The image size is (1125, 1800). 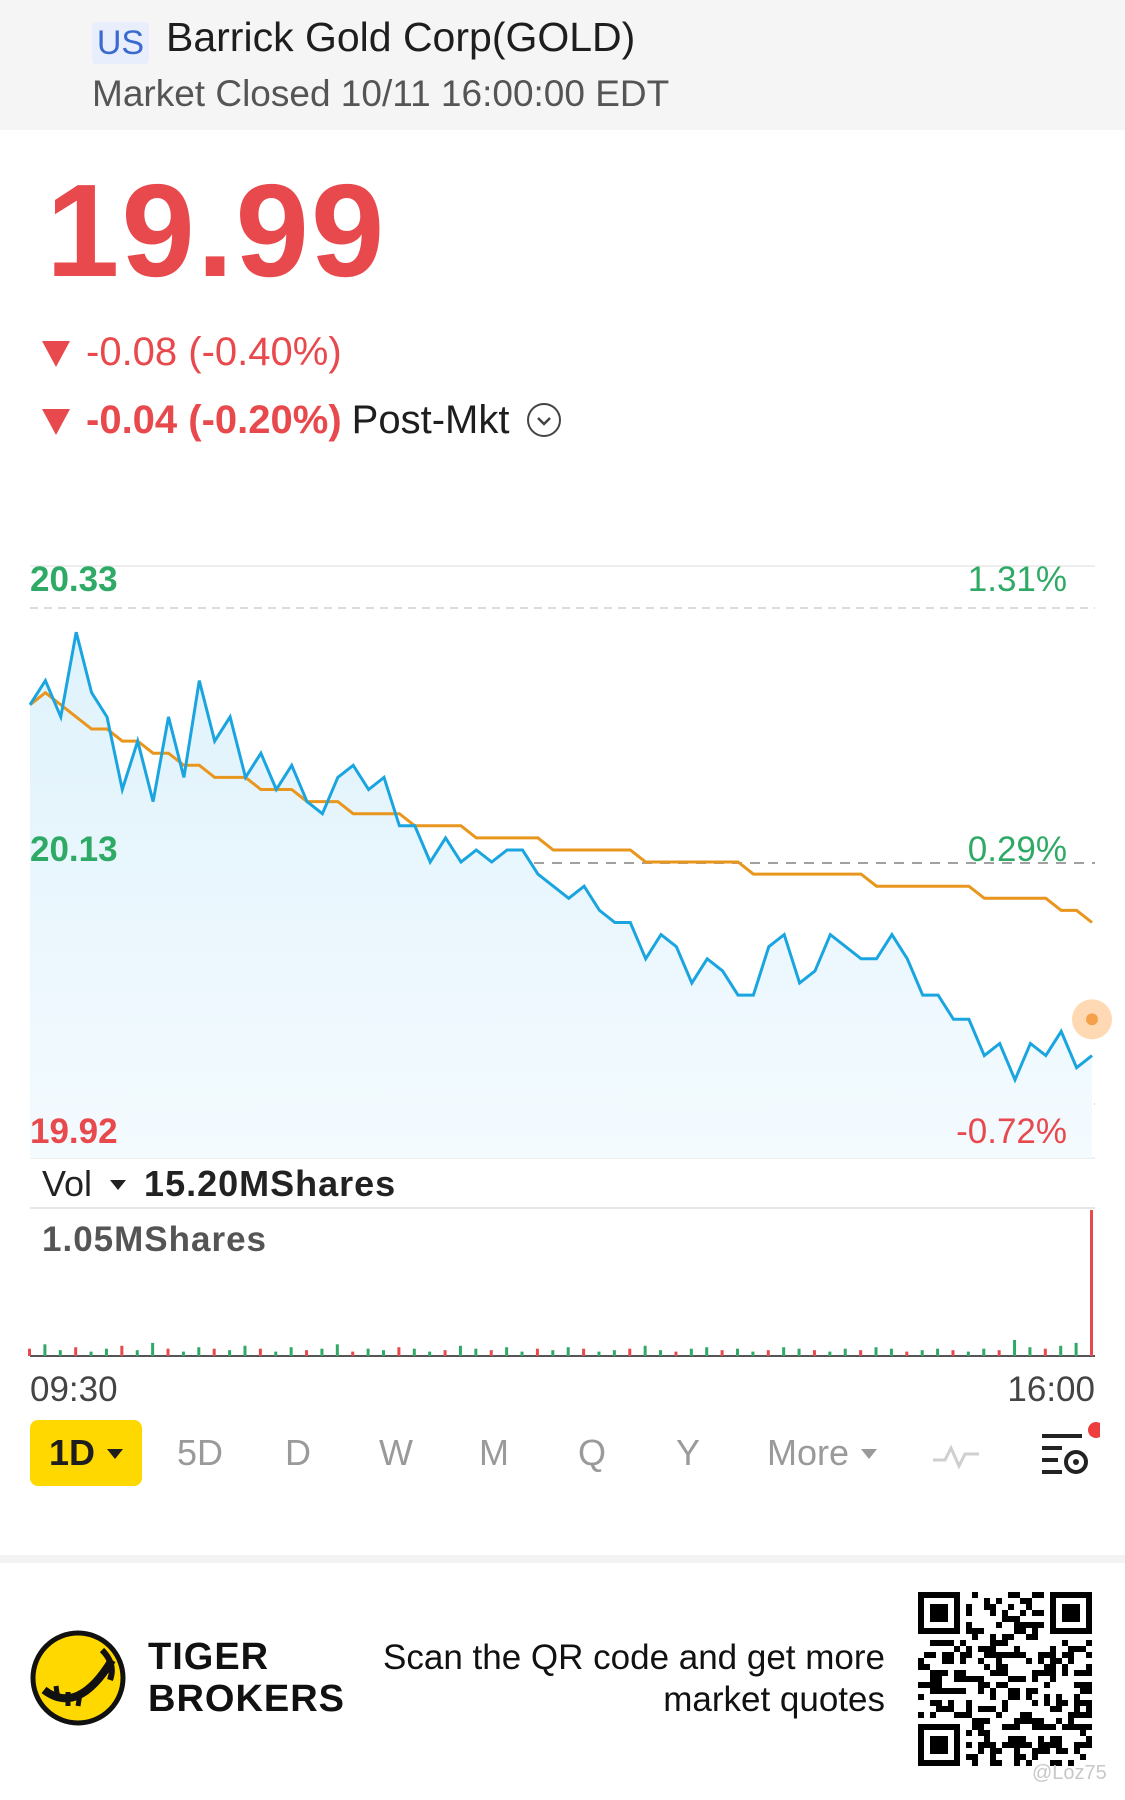 What do you see at coordinates (396, 1452) in the screenshot?
I see `tab-w: W` at bounding box center [396, 1452].